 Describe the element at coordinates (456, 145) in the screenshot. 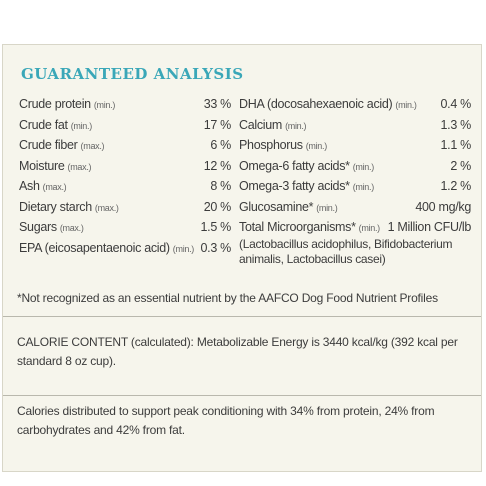

I see `nutrient-value: 1.1 %` at that location.